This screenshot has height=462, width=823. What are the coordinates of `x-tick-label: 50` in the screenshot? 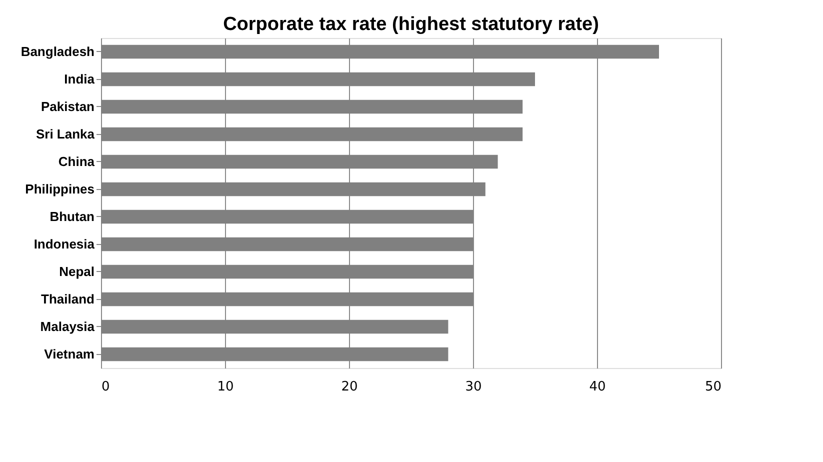 It's located at (713, 387).